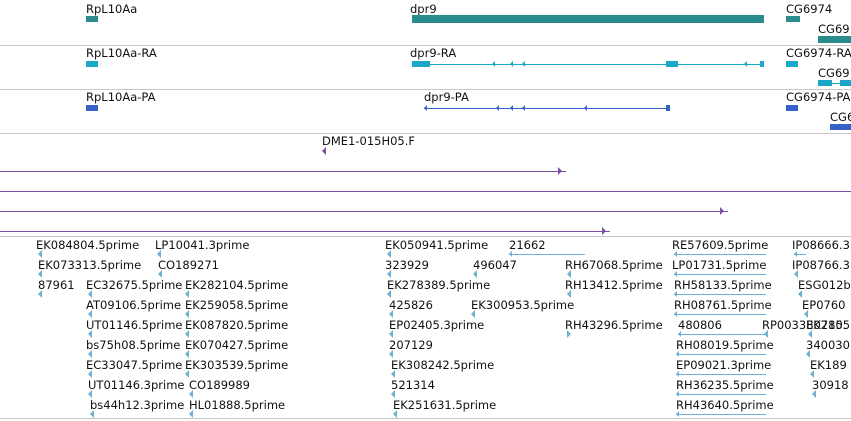 This screenshot has height=421, width=851. Describe the element at coordinates (821, 265) in the screenshot. I see `est-label: IP08766.3` at that location.